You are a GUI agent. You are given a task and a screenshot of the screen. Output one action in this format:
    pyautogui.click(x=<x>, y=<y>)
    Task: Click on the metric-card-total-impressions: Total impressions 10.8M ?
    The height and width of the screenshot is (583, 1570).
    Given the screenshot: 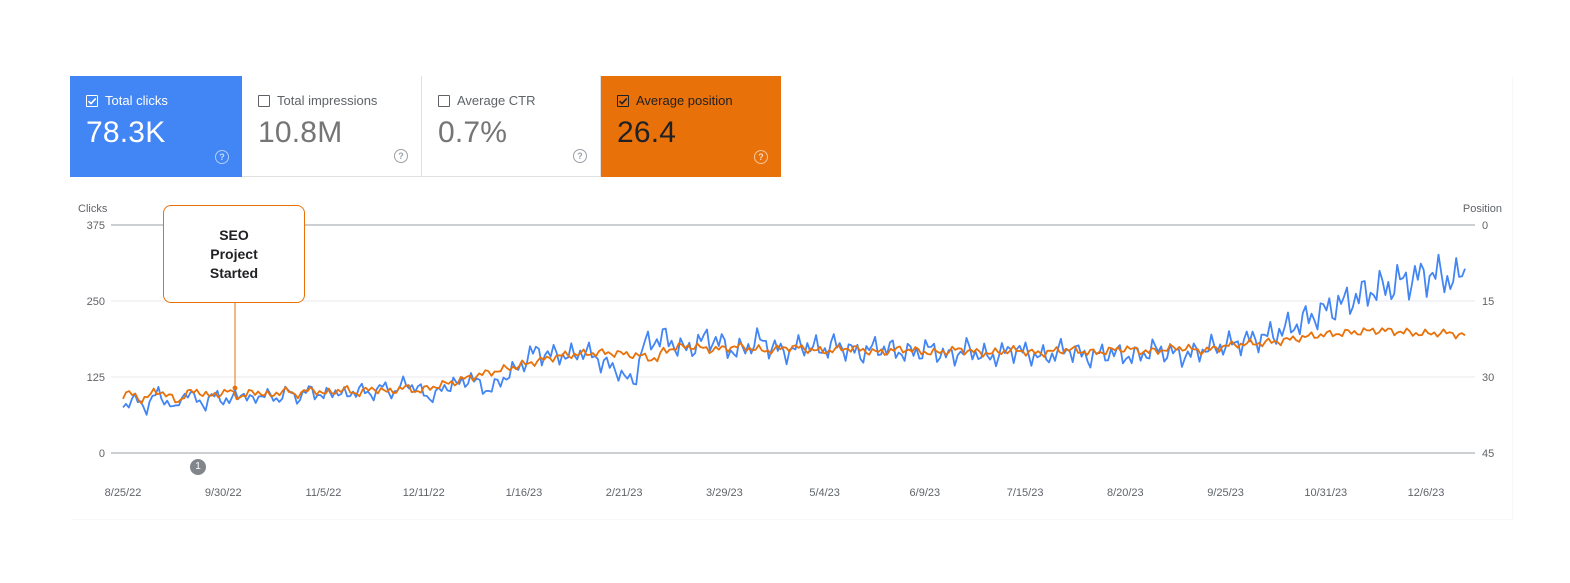 What is the action you would take?
    pyautogui.click(x=332, y=126)
    